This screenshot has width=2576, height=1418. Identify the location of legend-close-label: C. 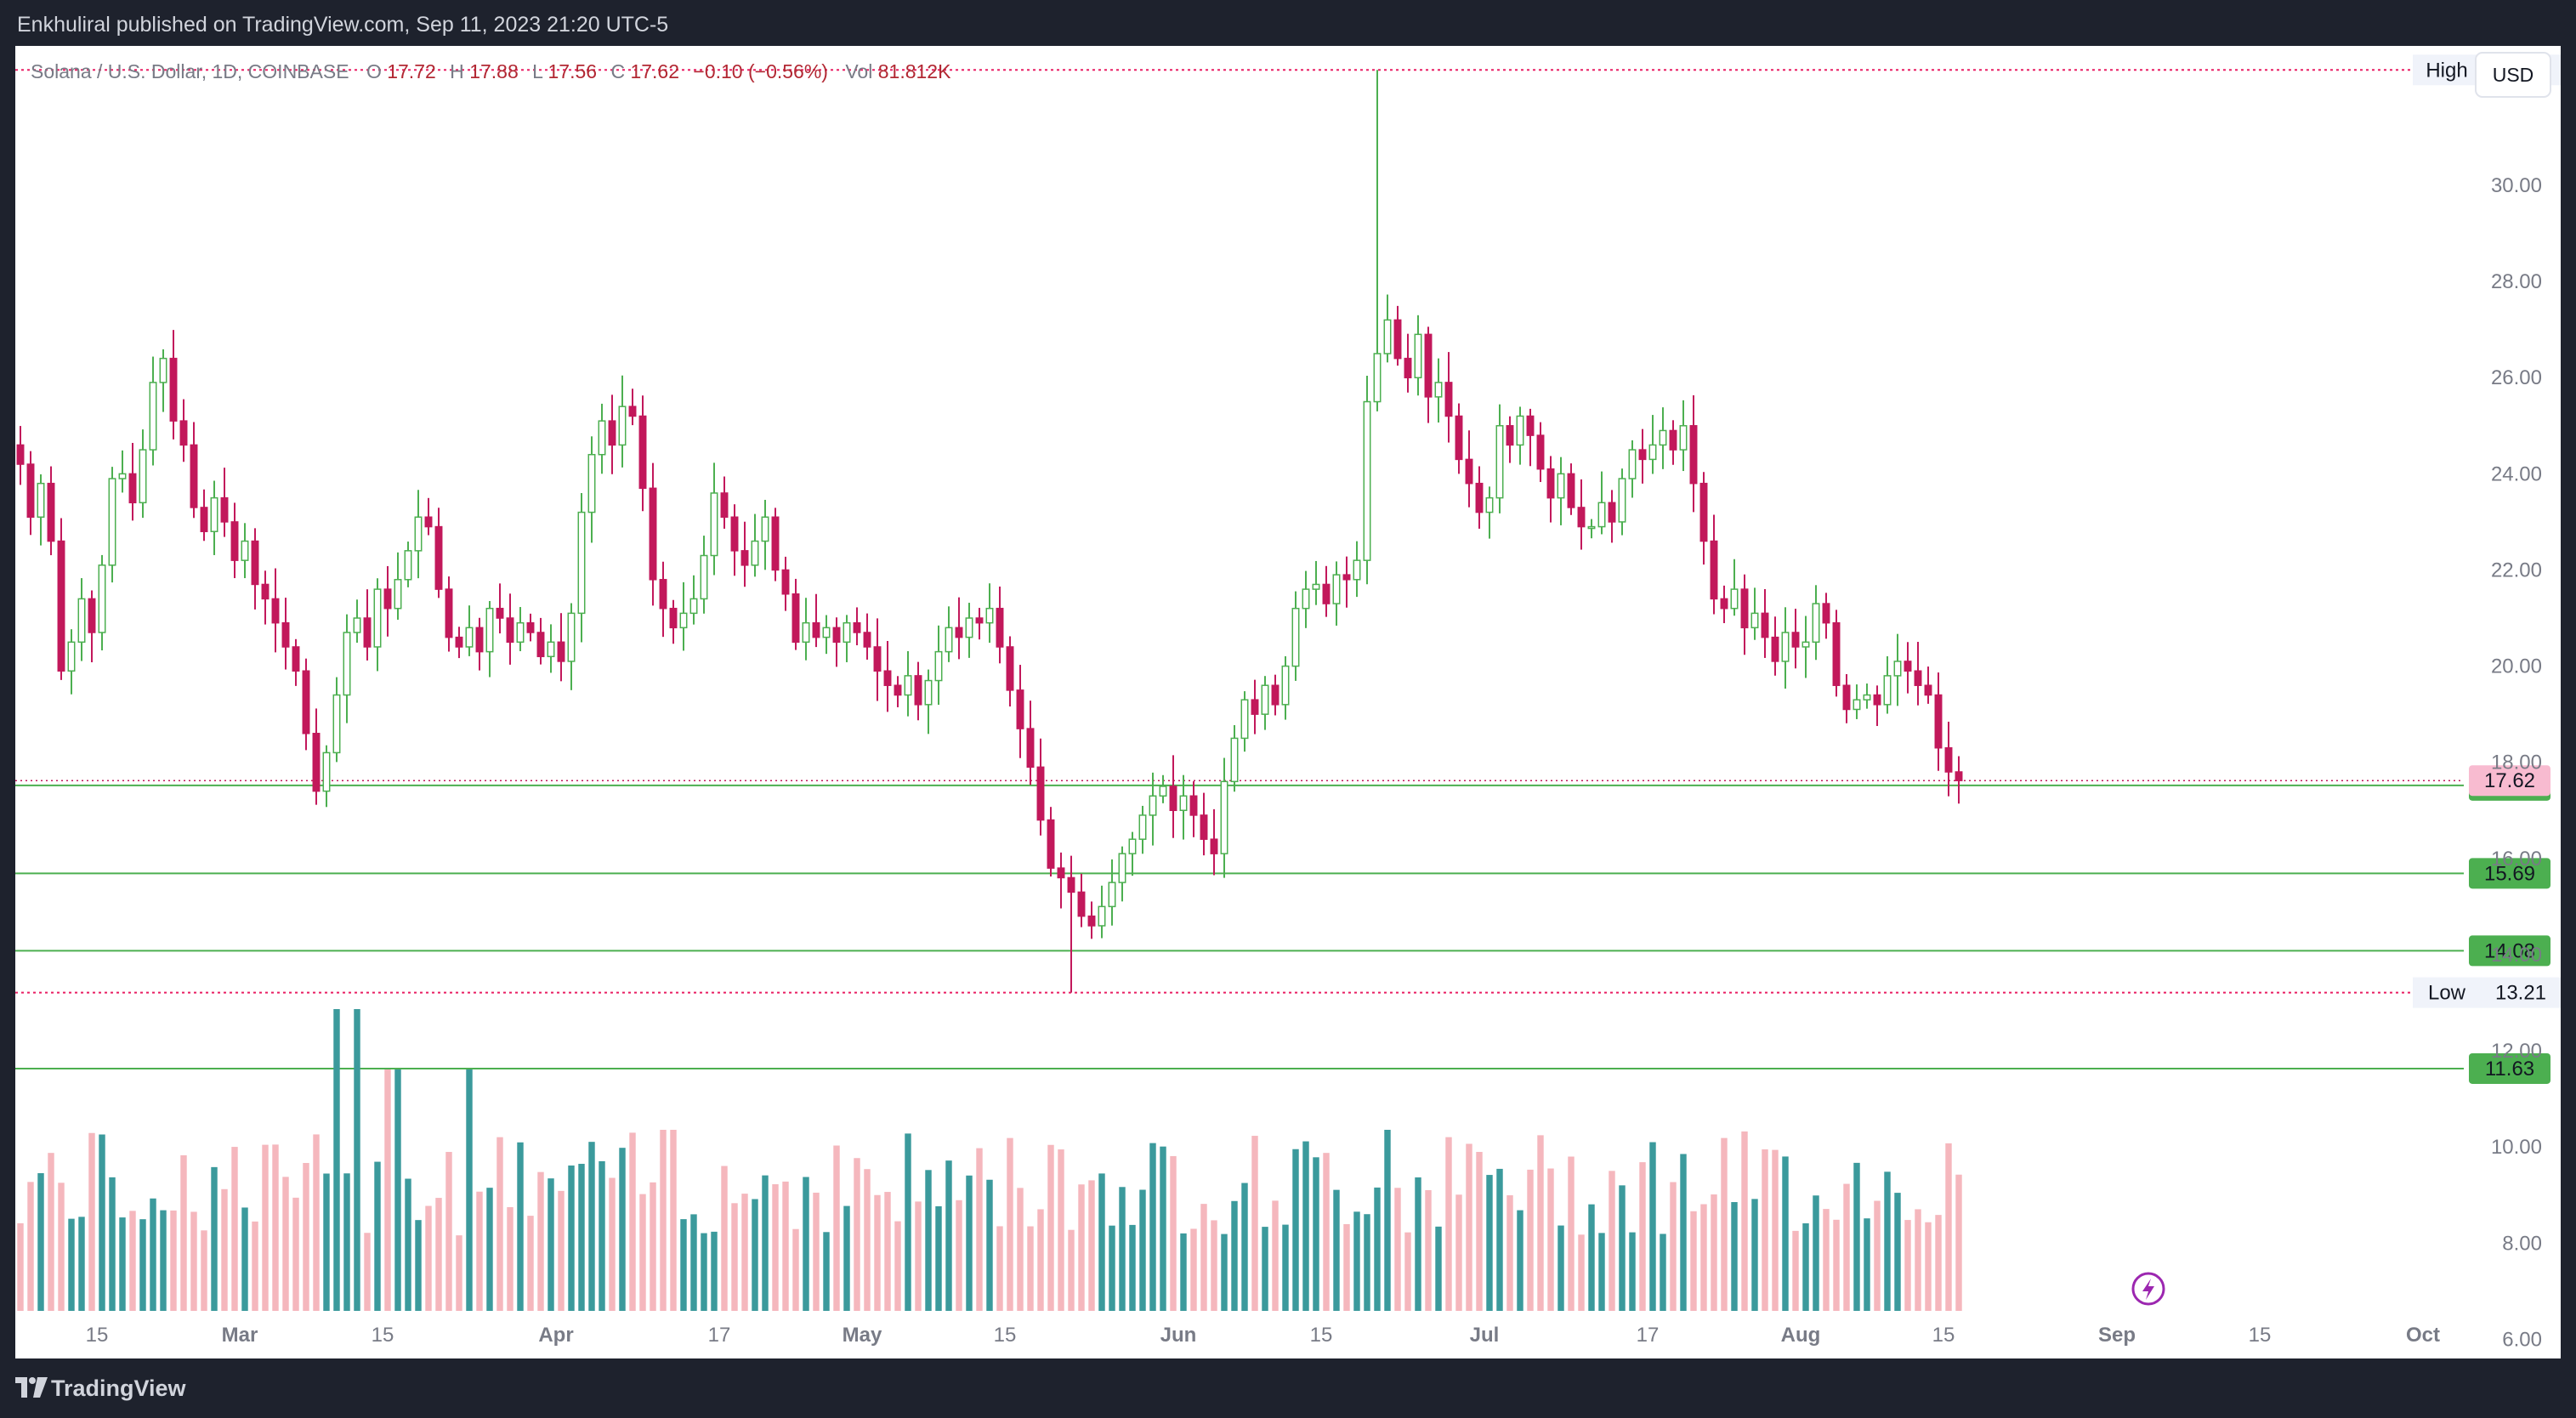
(618, 71).